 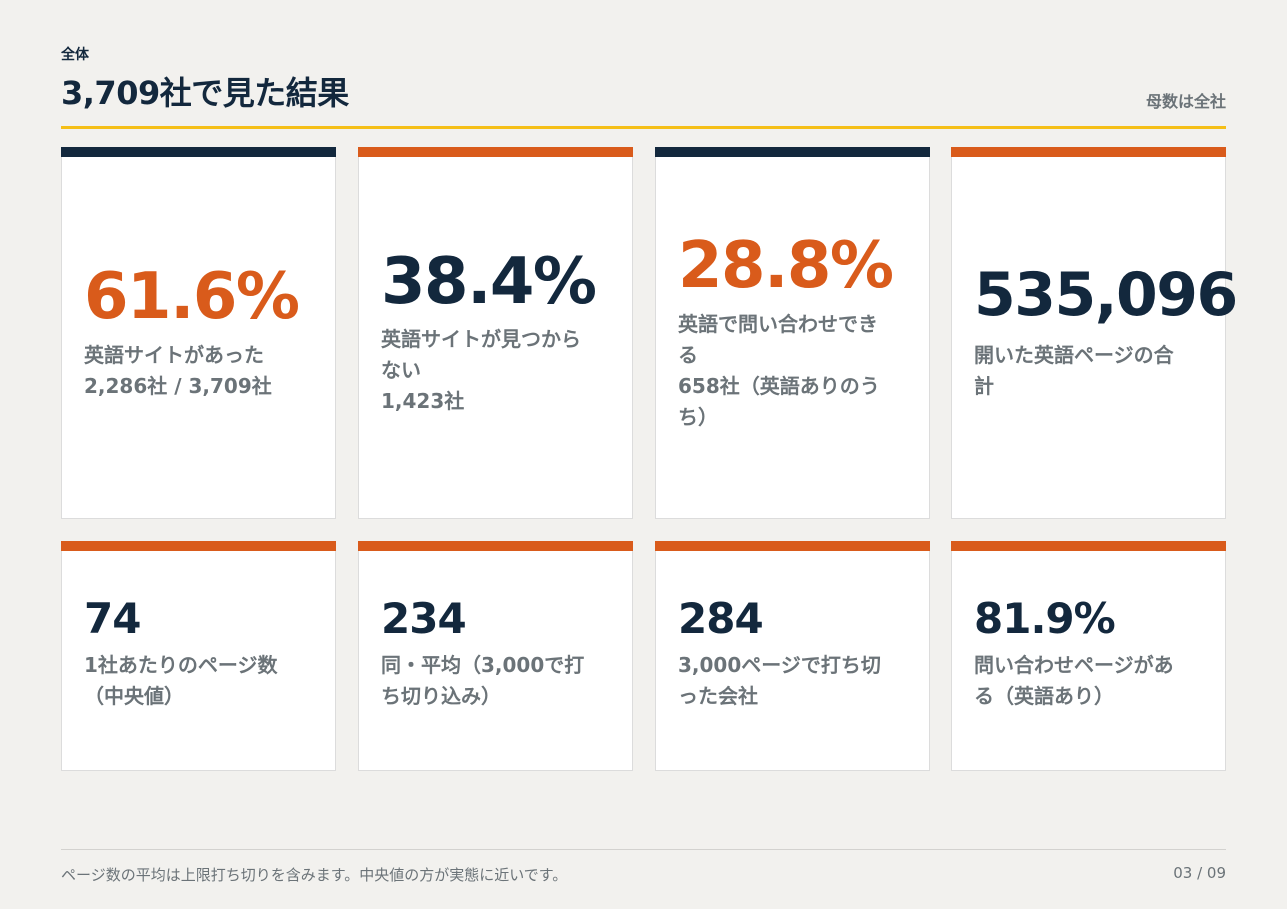 What do you see at coordinates (795, 371) in the screenshot?
I see `stat-label: 英語で問い合わせでき る 658社（英語ありのう ち）` at bounding box center [795, 371].